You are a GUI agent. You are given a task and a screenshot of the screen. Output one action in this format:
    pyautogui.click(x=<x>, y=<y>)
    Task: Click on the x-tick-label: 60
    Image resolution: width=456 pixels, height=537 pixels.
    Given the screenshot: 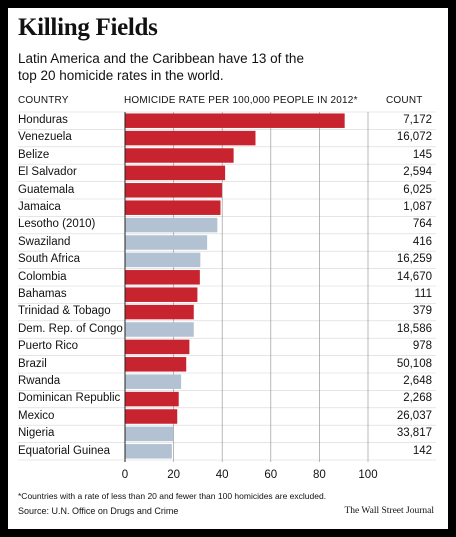 What is the action you would take?
    pyautogui.click(x=271, y=475)
    